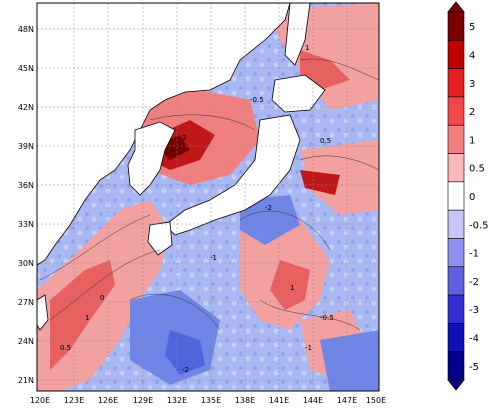 The image size is (499, 408). I want to click on lon-tick-label: 132E, so click(177, 400).